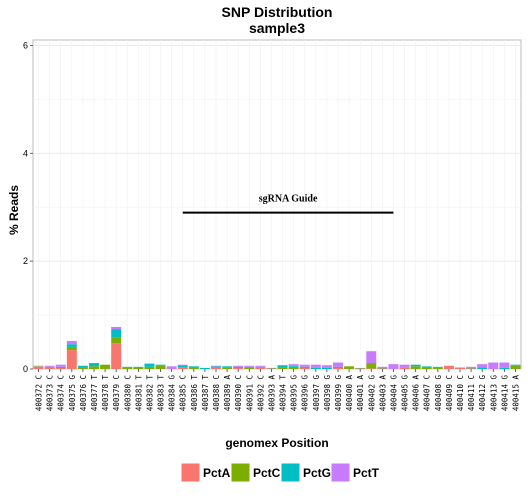 The image size is (528, 500). What do you see at coordinates (260, 393) in the screenshot?
I see `x-tick-label: 400392 C` at bounding box center [260, 393].